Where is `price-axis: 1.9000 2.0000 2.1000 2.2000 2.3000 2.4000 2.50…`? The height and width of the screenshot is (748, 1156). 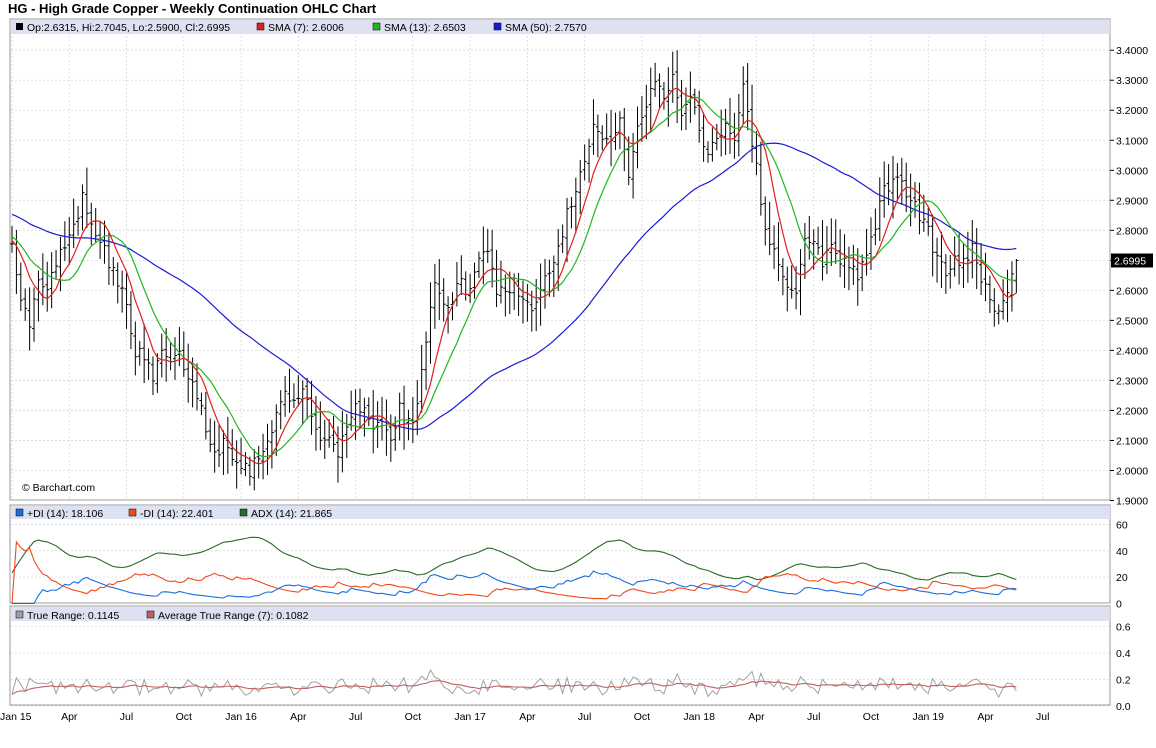 price-axis: 1.9000 2.0000 2.1000 2.2000 2.3000 2.4000 2.50… is located at coordinates (1129, 276).